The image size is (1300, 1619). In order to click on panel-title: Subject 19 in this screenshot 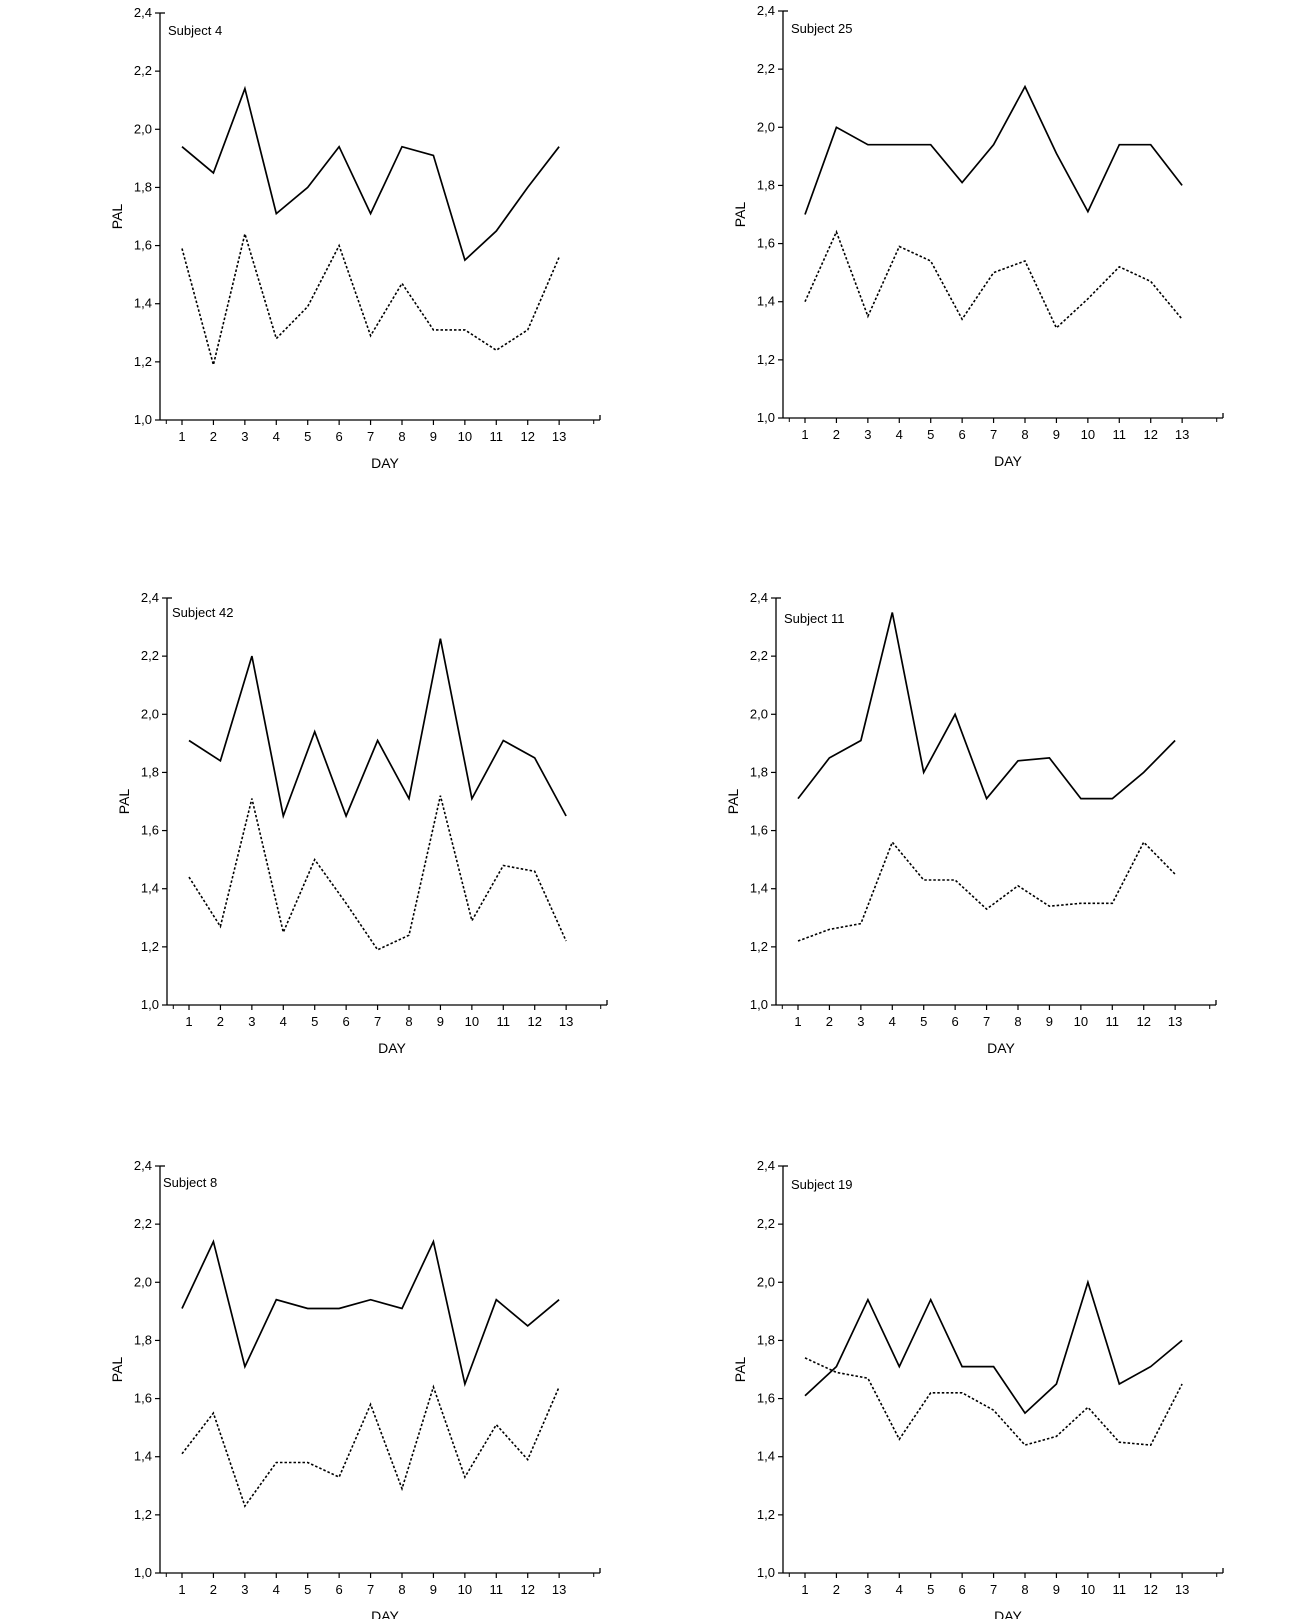, I will do `click(821, 1184)`.